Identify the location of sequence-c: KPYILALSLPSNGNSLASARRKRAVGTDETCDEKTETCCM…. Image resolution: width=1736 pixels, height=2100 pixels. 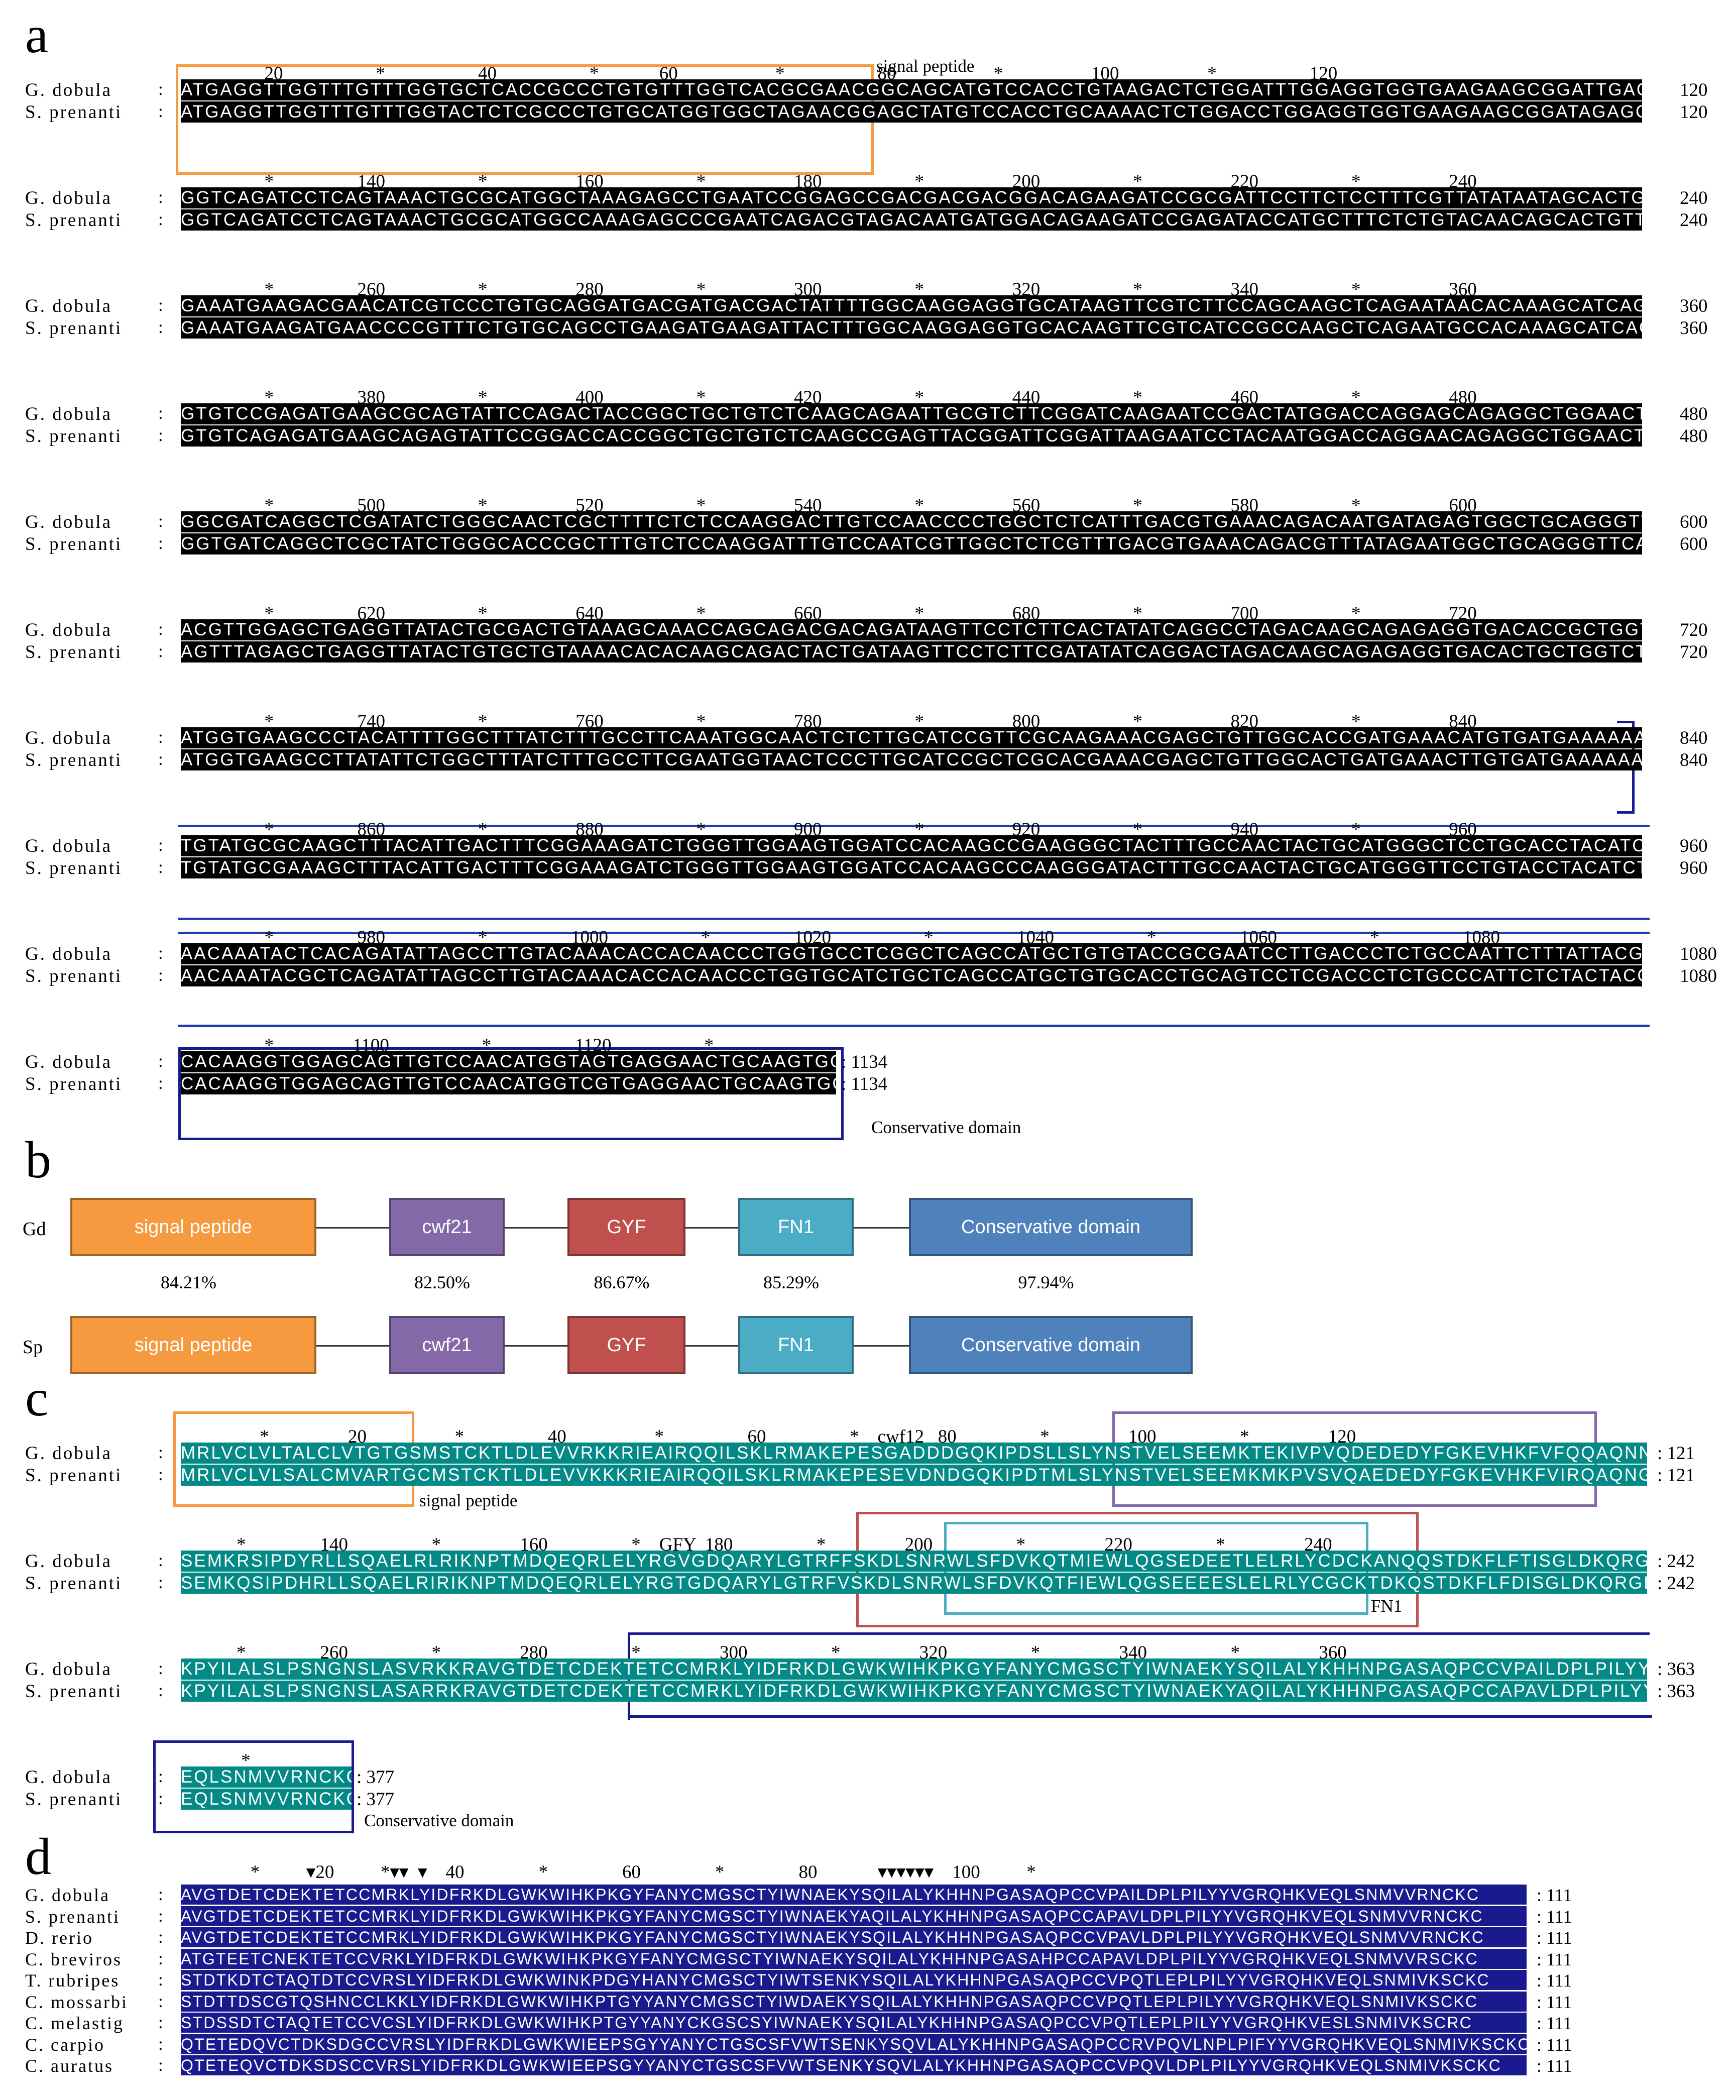
(914, 1691).